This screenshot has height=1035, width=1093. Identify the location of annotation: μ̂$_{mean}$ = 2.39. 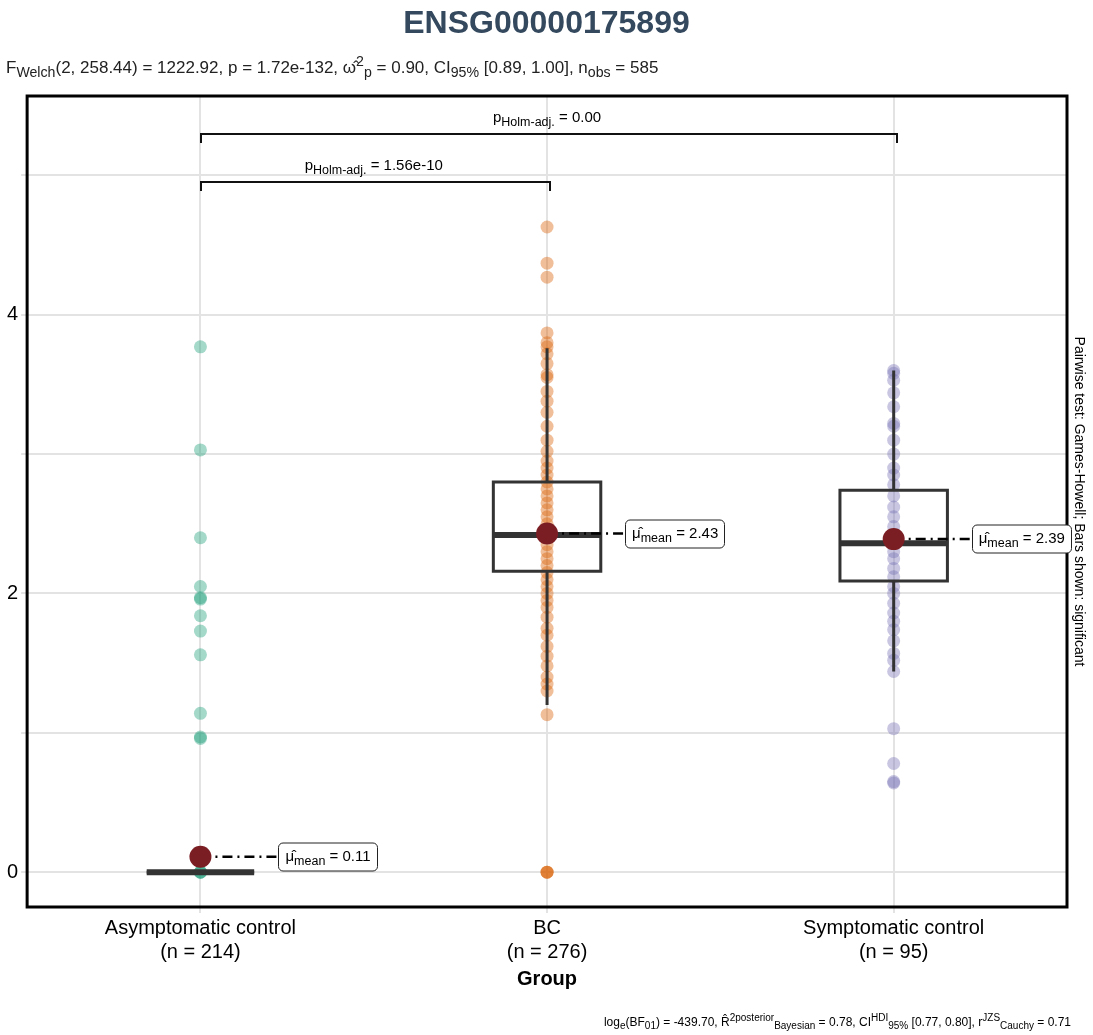
(1021, 539).